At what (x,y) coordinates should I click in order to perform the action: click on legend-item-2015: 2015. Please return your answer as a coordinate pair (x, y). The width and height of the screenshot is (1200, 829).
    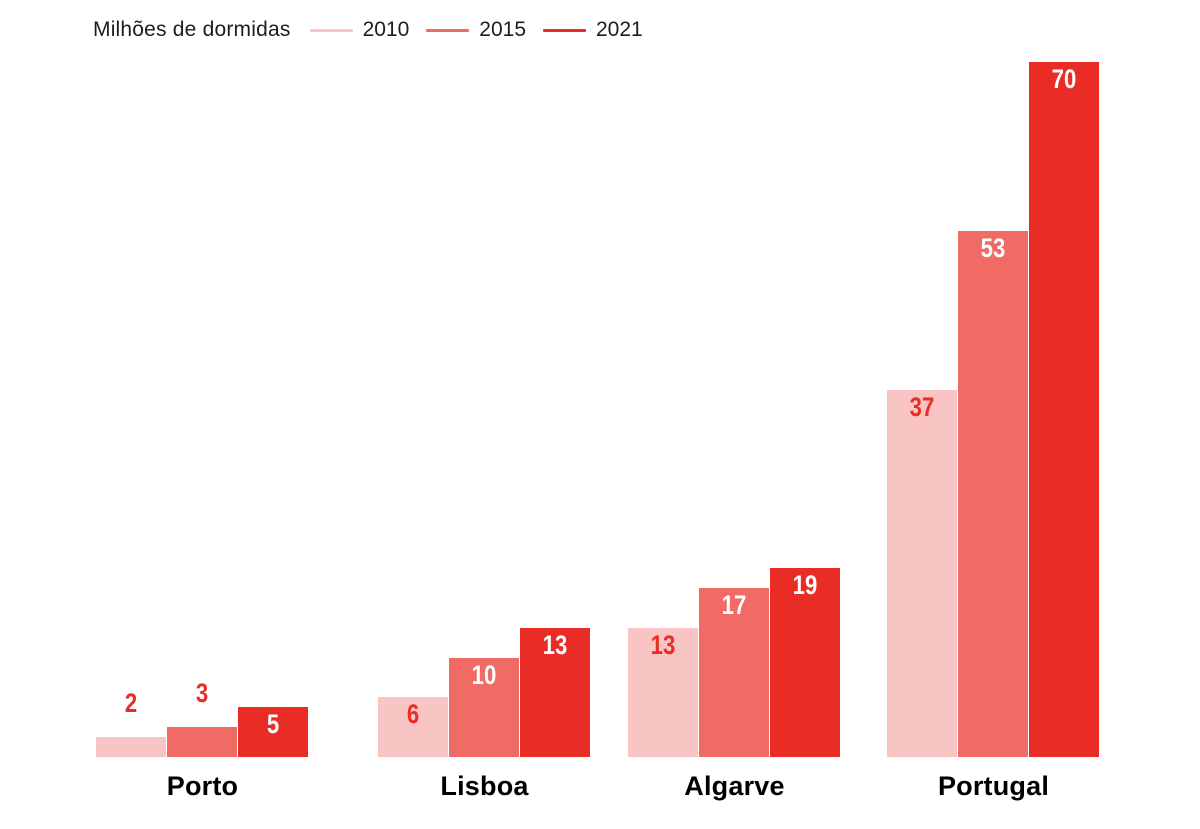
    Looking at the image, I should click on (476, 30).